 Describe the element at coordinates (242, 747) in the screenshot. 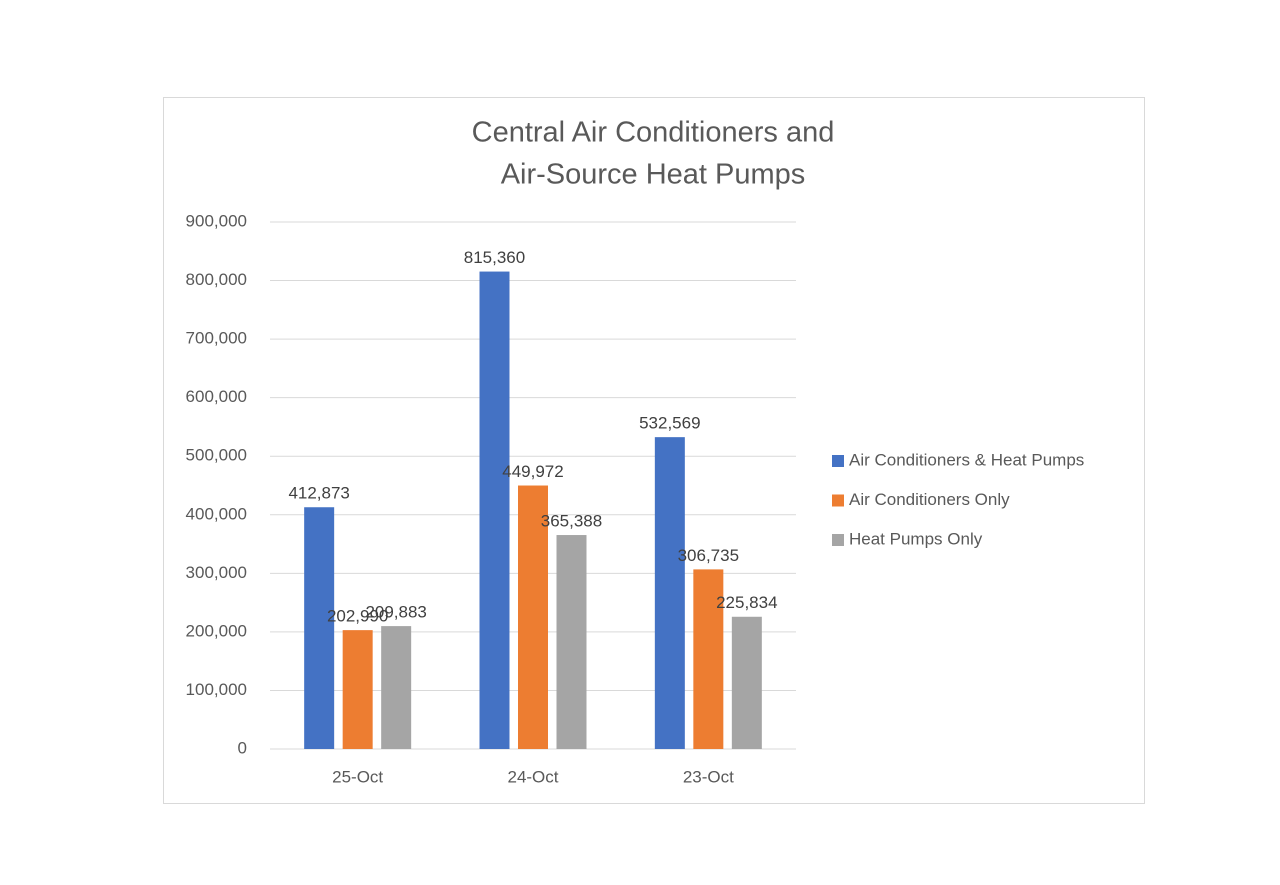

I see `y-tick-label: 0` at that location.